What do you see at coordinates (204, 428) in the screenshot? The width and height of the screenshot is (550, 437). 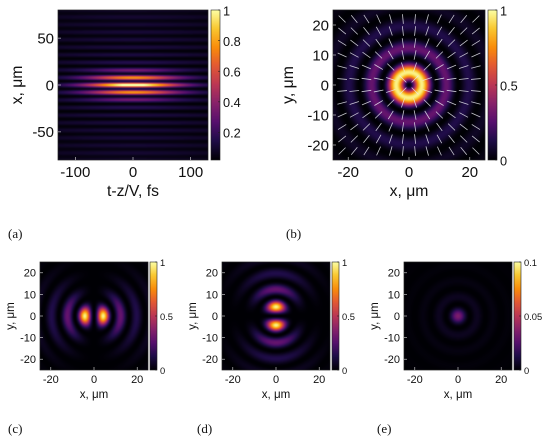 I see `panel-label: (d)` at bounding box center [204, 428].